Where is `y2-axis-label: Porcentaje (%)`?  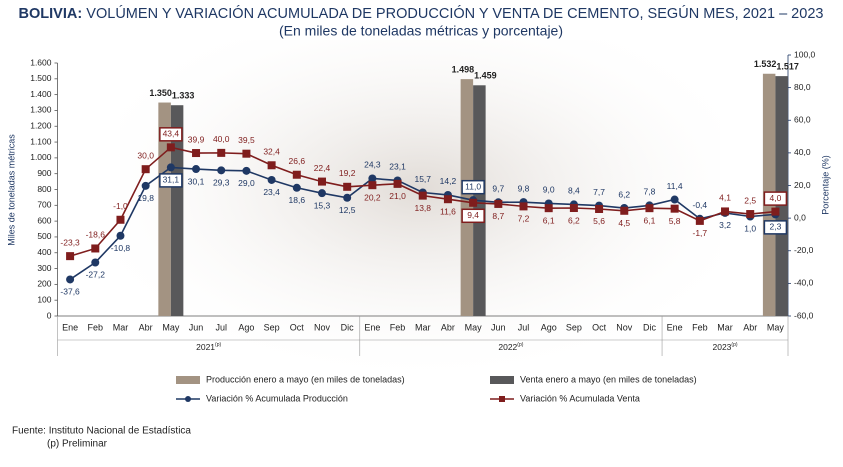 y2-axis-label: Porcentaje (%) is located at coordinates (825, 185).